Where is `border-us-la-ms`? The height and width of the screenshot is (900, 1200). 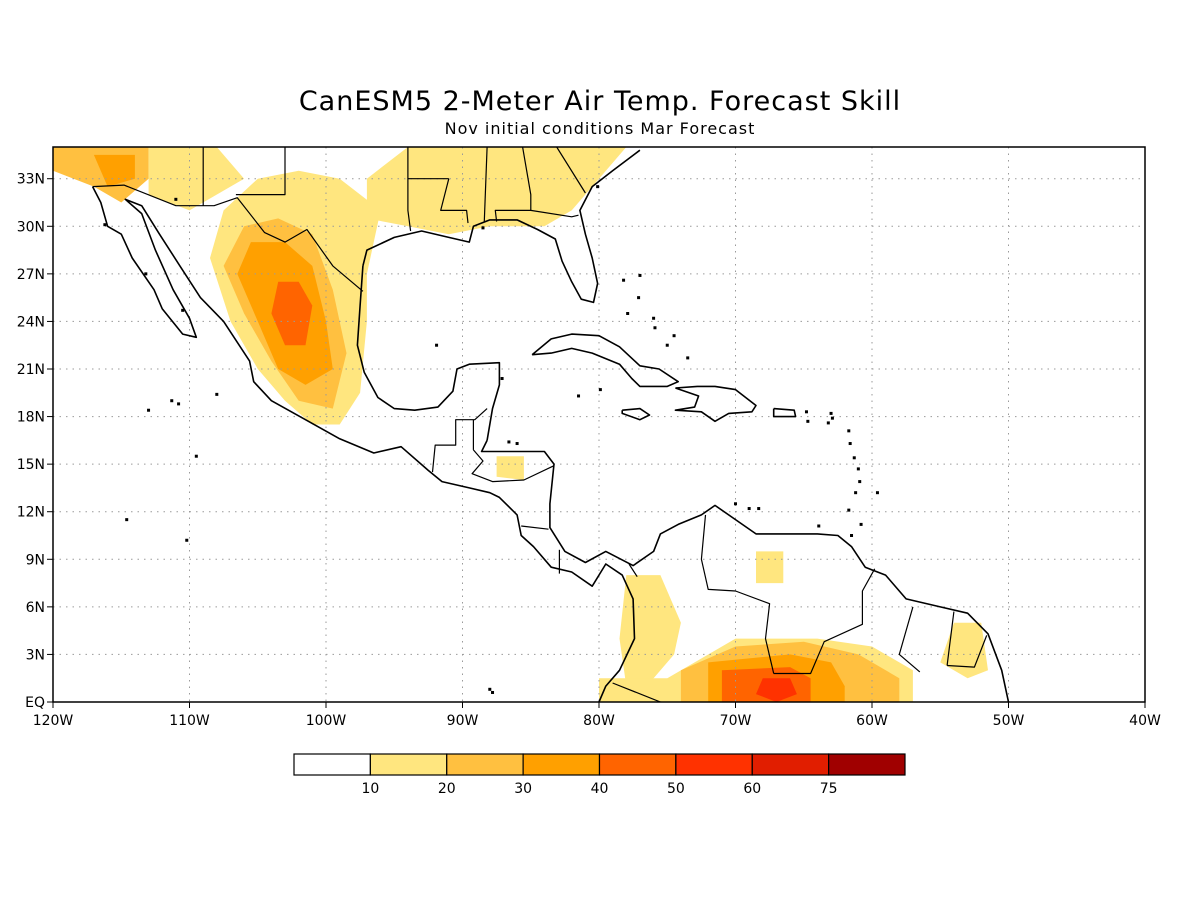 border-us-la-ms is located at coordinates (454, 201).